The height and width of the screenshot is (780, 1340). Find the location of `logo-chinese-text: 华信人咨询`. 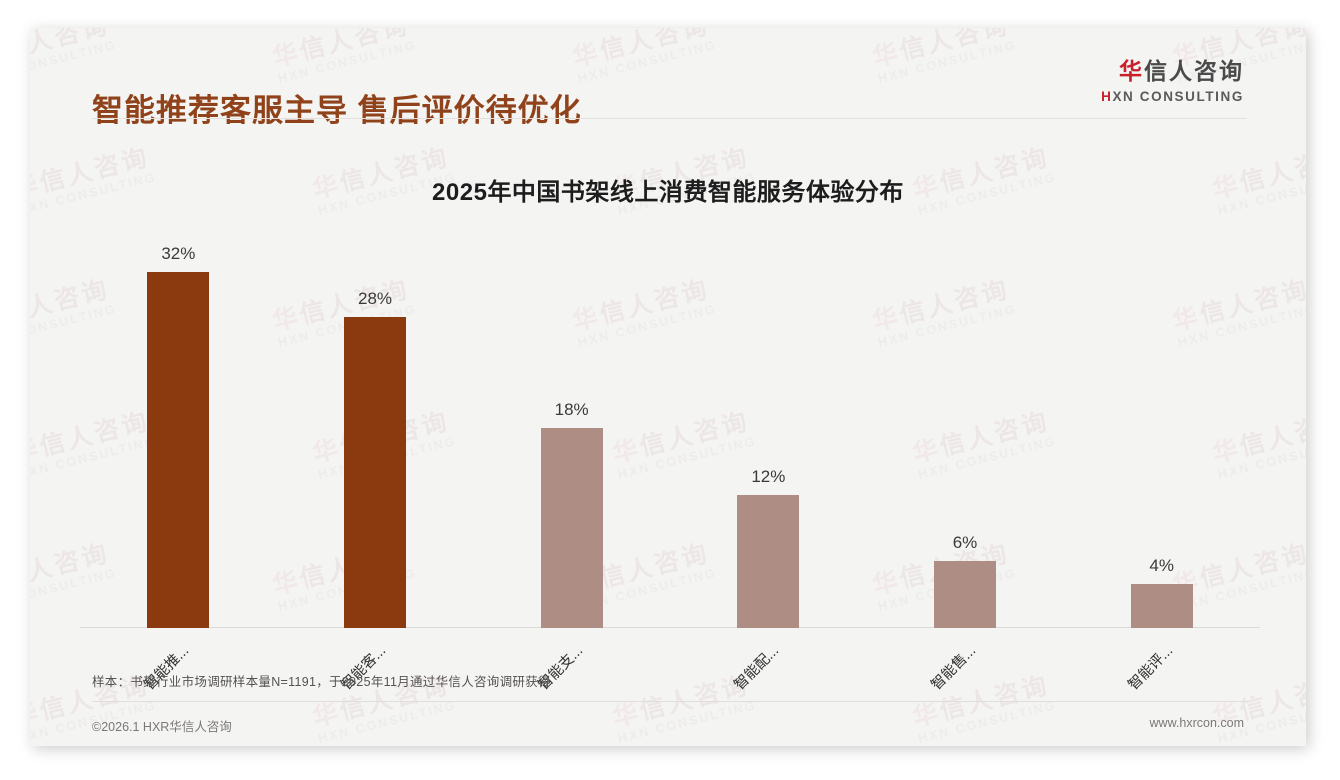

logo-chinese-text: 华信人咨询 is located at coordinates (1172, 71).